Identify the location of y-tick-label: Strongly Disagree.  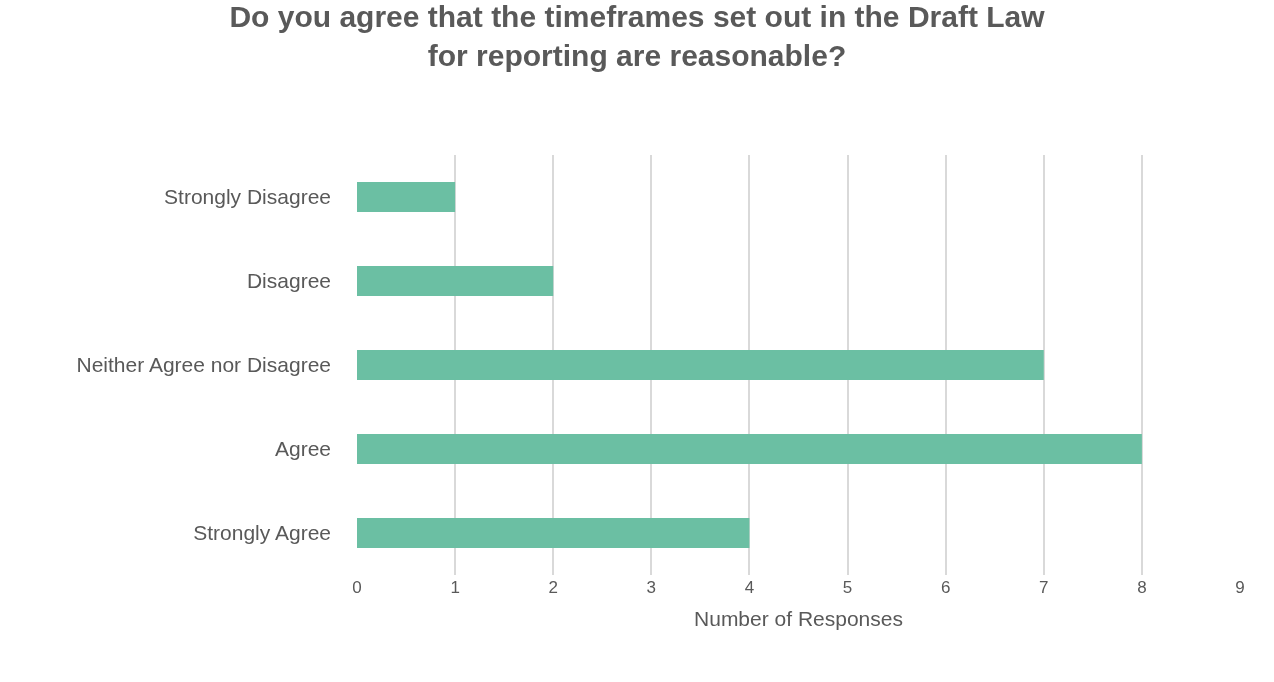
(247, 197).